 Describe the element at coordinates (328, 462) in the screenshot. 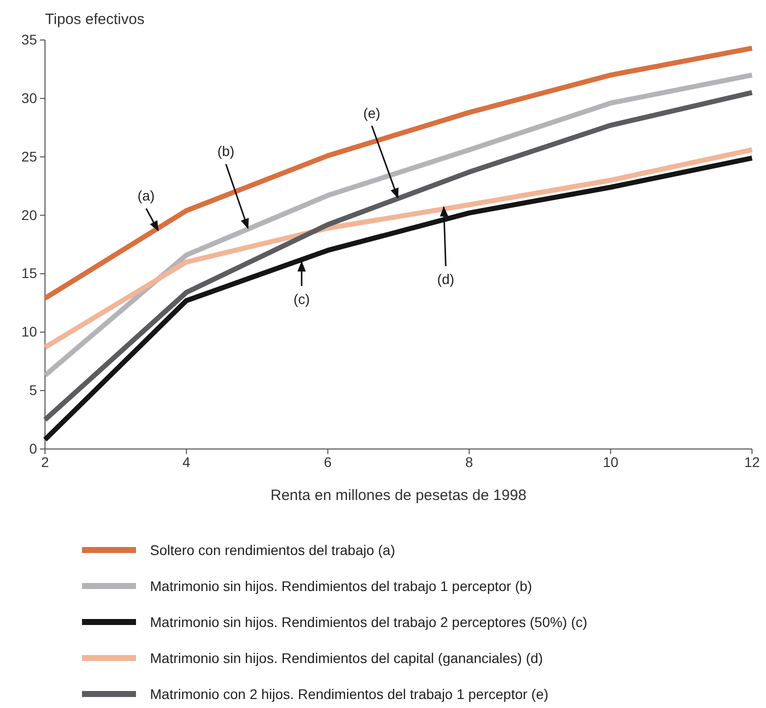

I see `x-tick-label: 6` at that location.